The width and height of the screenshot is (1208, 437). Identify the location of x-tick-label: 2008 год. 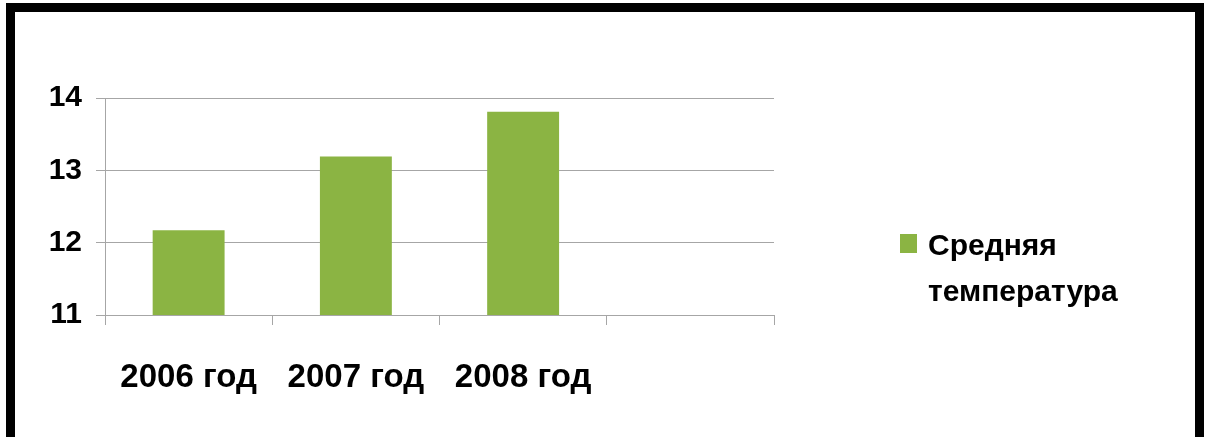
(523, 375).